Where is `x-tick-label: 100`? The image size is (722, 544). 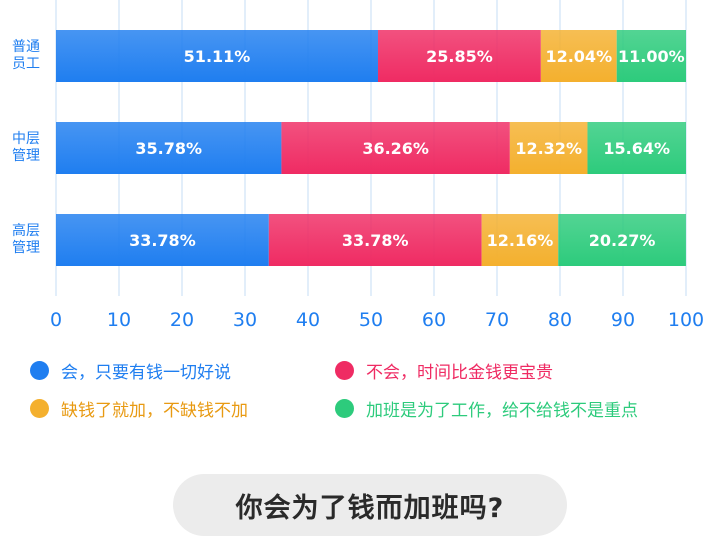
x-tick-label: 100 is located at coordinates (686, 320).